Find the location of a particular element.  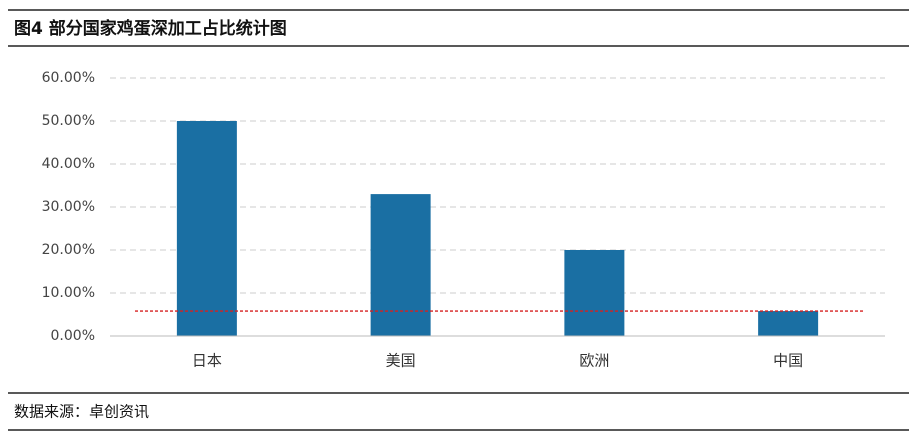

x-tick-label: 美国 is located at coordinates (401, 361).